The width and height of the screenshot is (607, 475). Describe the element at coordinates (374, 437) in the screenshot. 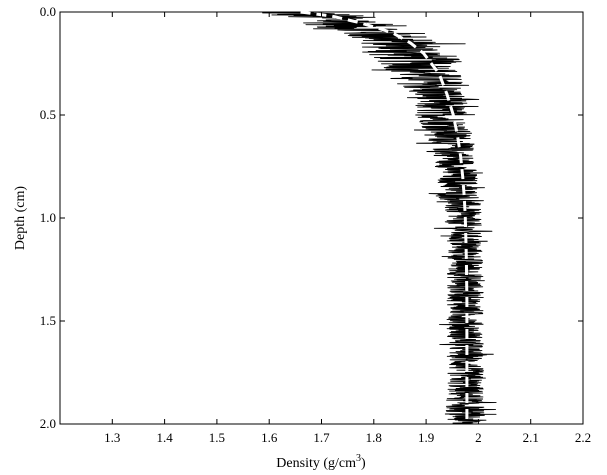

I see `x-tick-label: 1.8` at that location.